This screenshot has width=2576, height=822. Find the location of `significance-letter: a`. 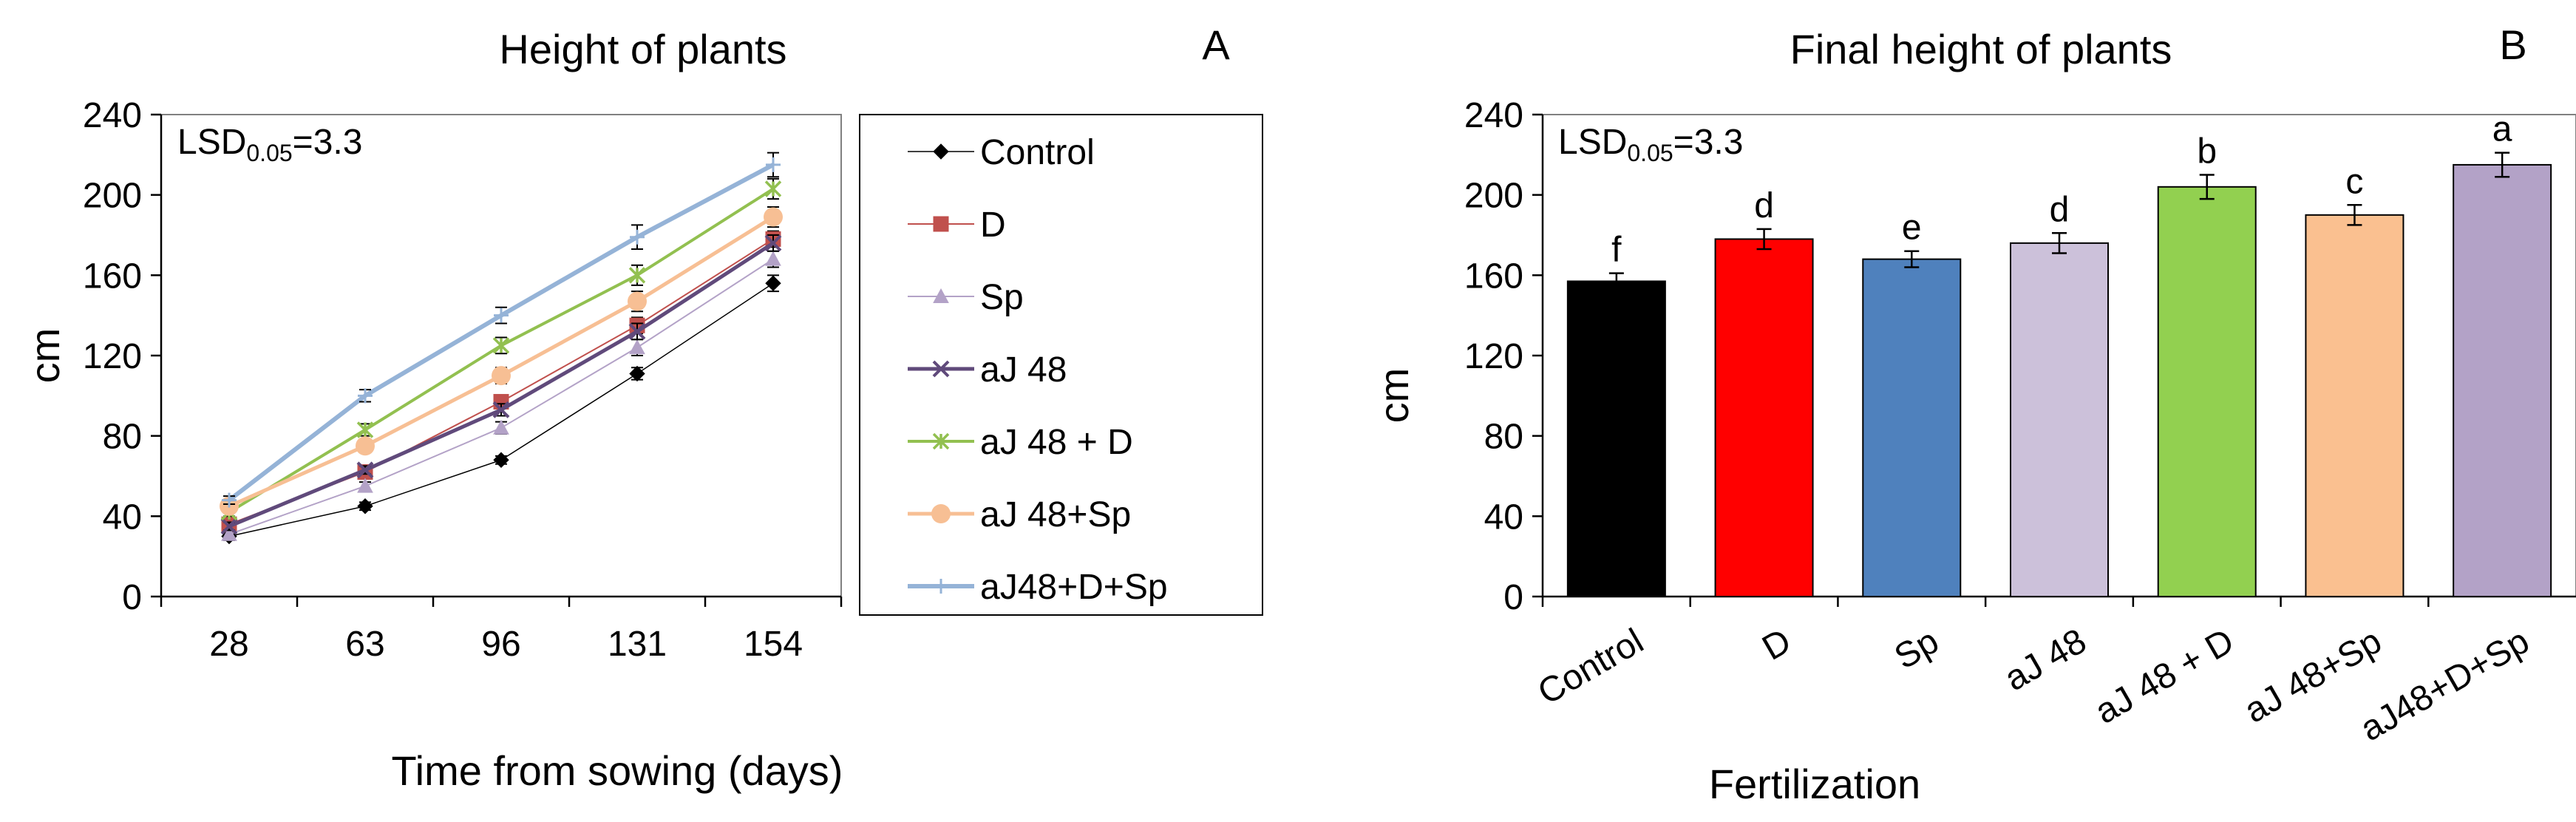

significance-letter: a is located at coordinates (2502, 129).